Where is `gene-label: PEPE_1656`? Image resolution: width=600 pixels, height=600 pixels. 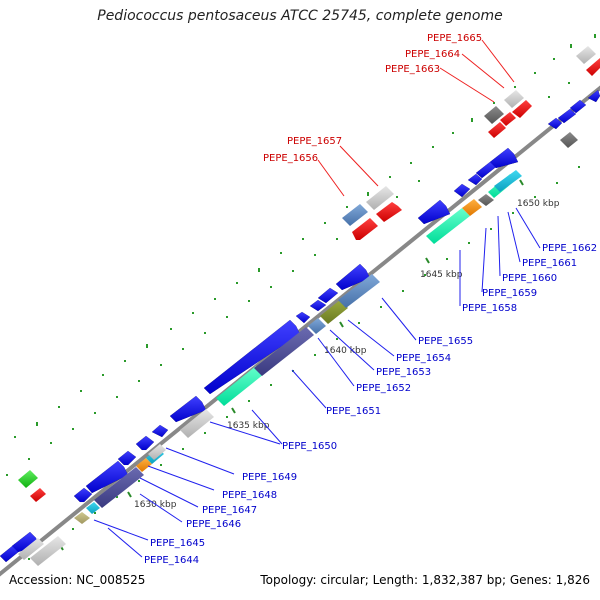 gene-label: PEPE_1656 is located at coordinates (290, 158).